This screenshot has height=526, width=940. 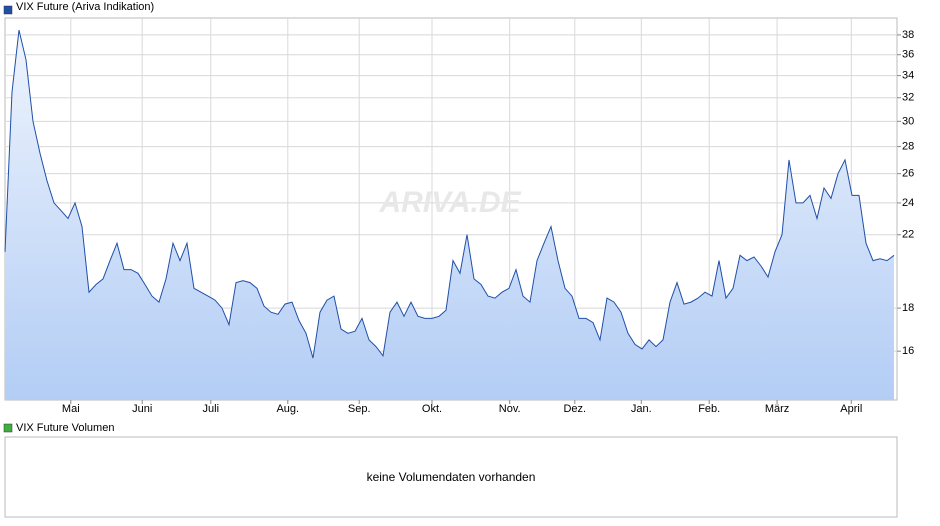 I want to click on volume-frame, so click(x=451, y=477).